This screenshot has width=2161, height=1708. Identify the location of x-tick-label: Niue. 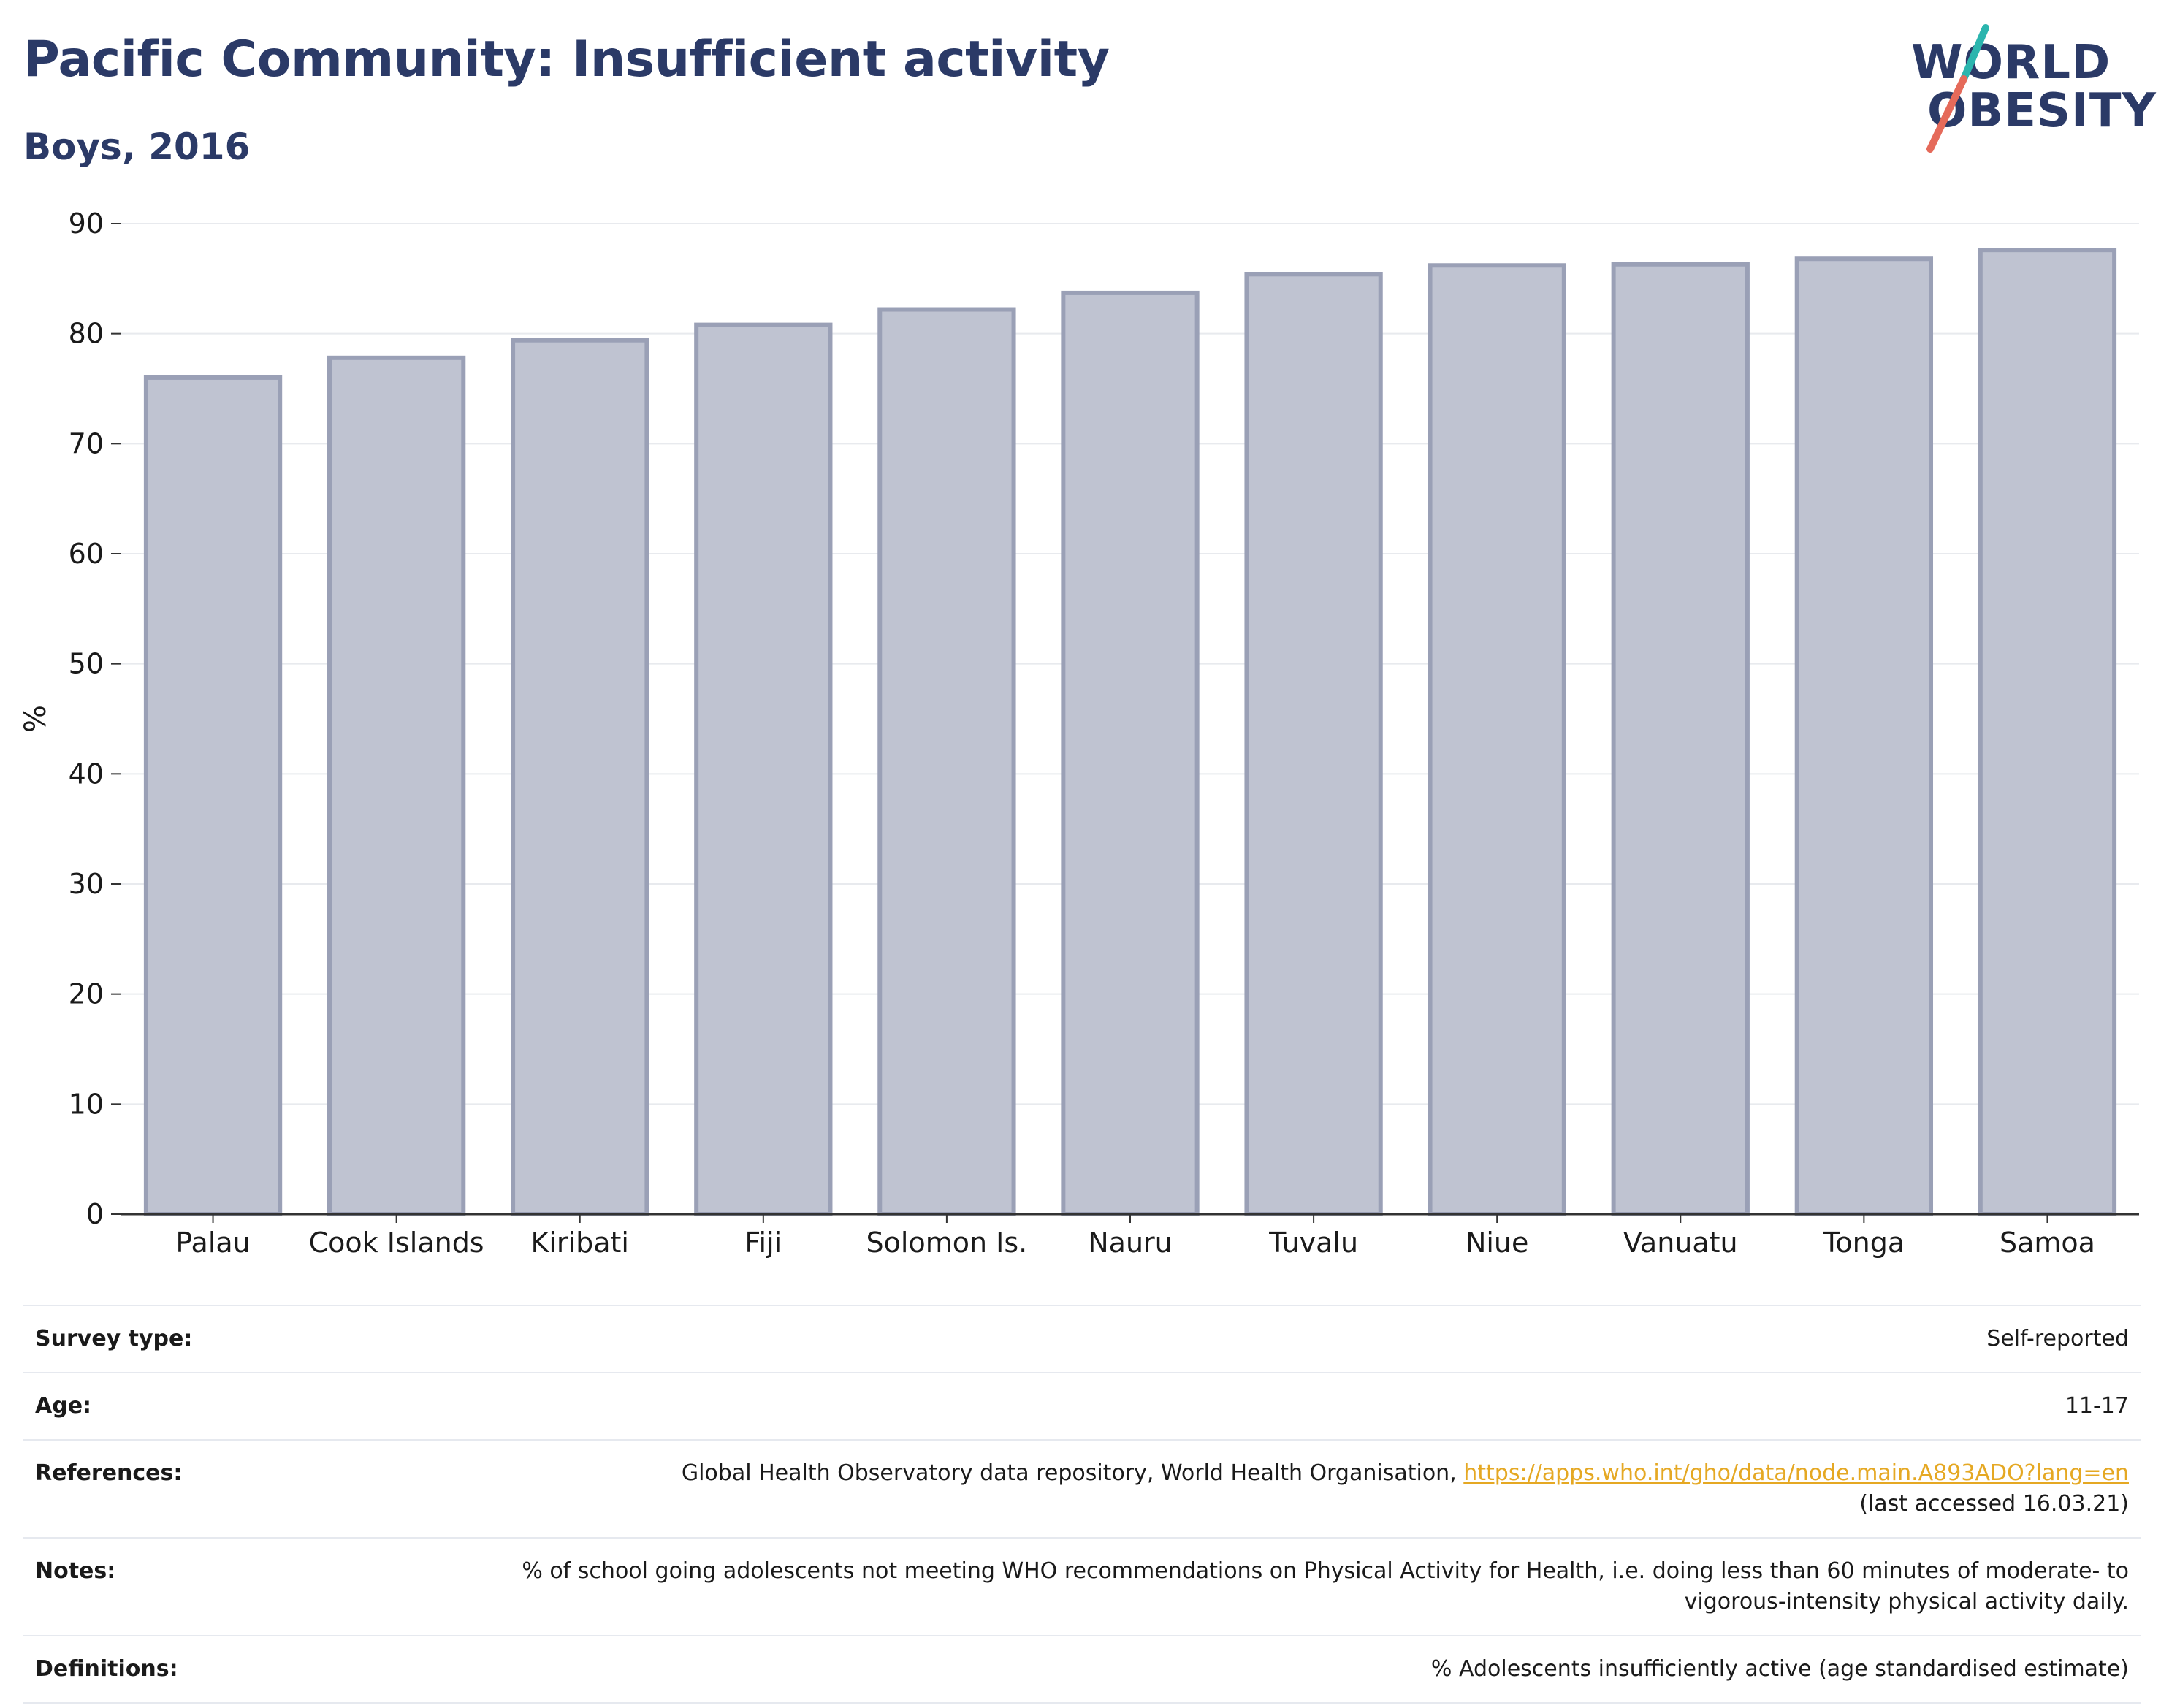
(1497, 1243).